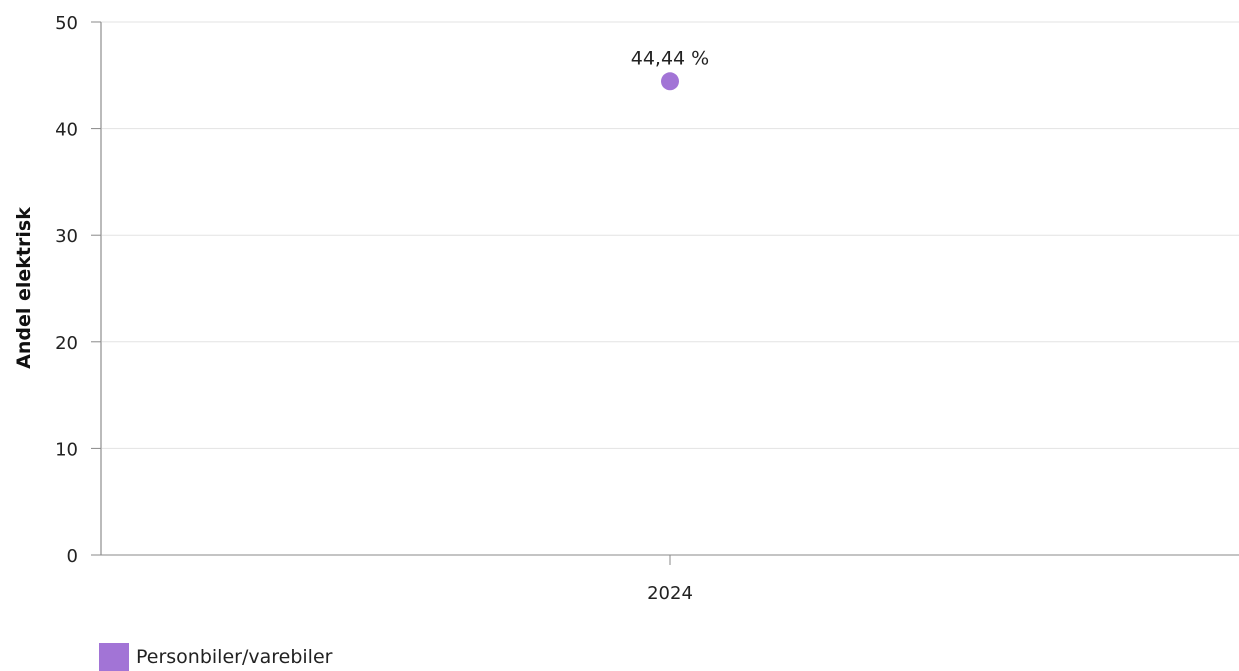 Image resolution: width=1239 pixels, height=671 pixels. Describe the element at coordinates (66, 23) in the screenshot. I see `y-tick-label-50: 50` at that location.